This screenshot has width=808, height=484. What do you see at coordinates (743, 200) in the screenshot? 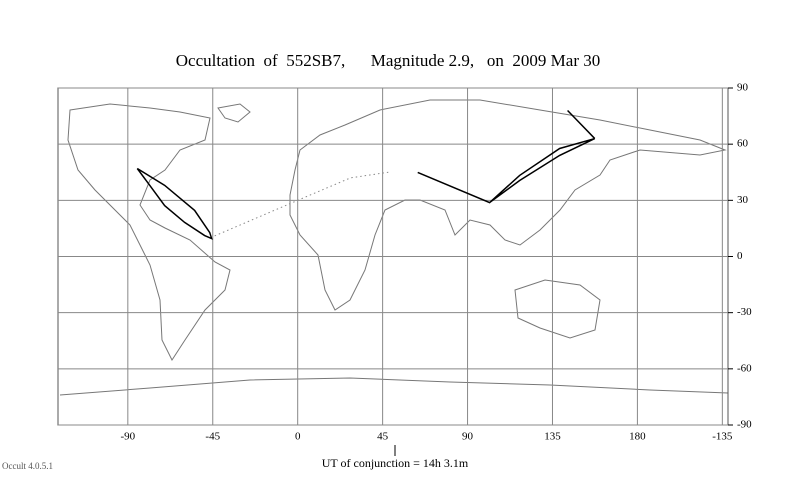
I see `y-tick-label: 30` at bounding box center [743, 200].